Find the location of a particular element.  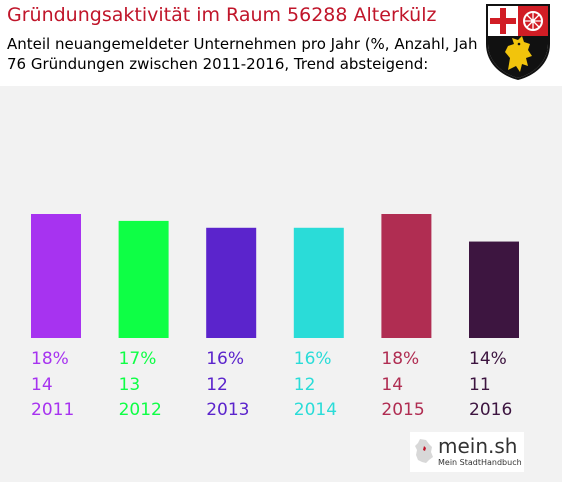

bar-2016 is located at coordinates (494, 289).